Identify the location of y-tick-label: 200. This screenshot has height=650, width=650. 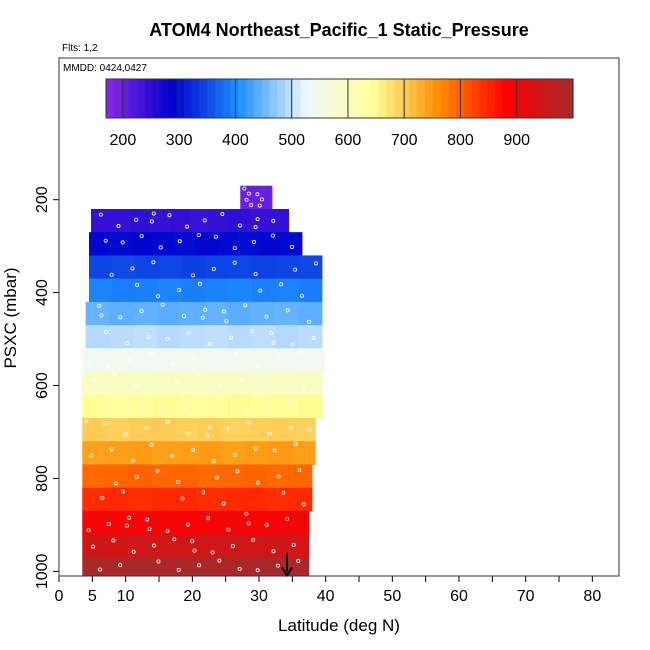
(42, 199).